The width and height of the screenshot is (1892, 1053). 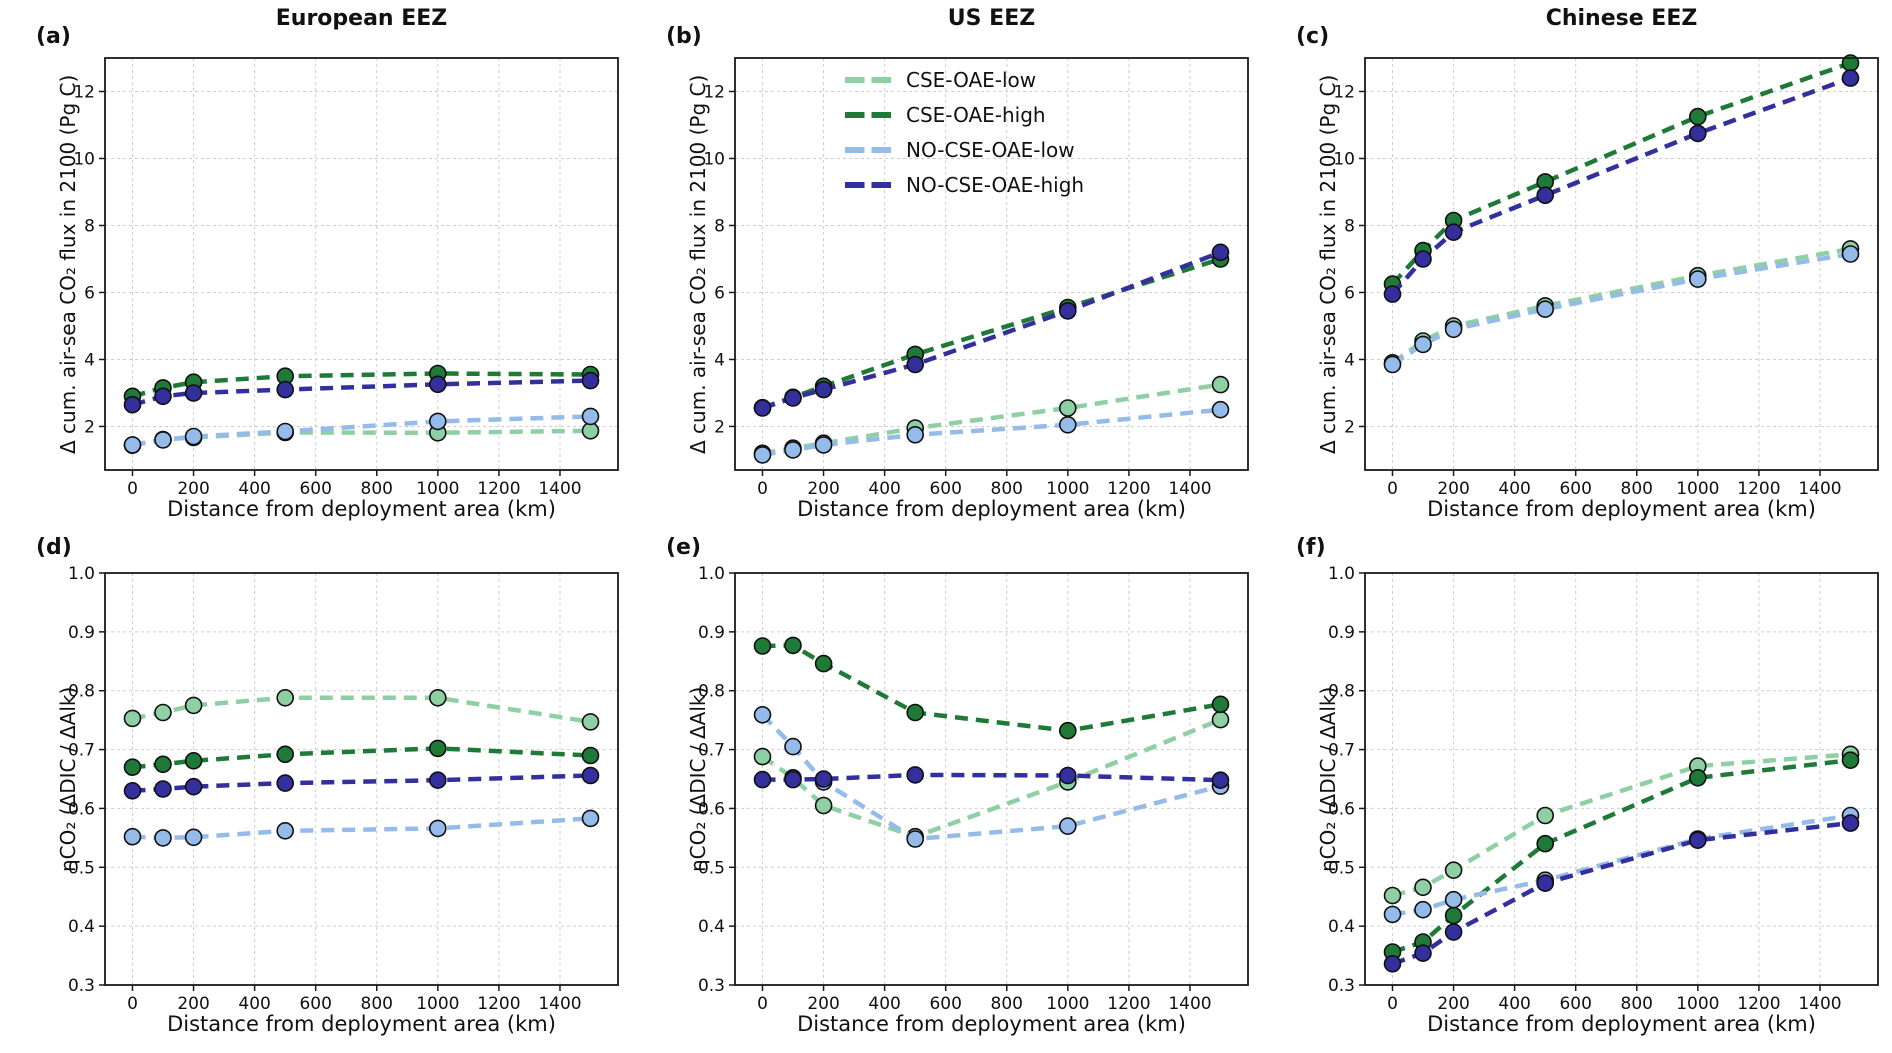 I want to click on column-title-us-eez: US EEZ, so click(x=991, y=18).